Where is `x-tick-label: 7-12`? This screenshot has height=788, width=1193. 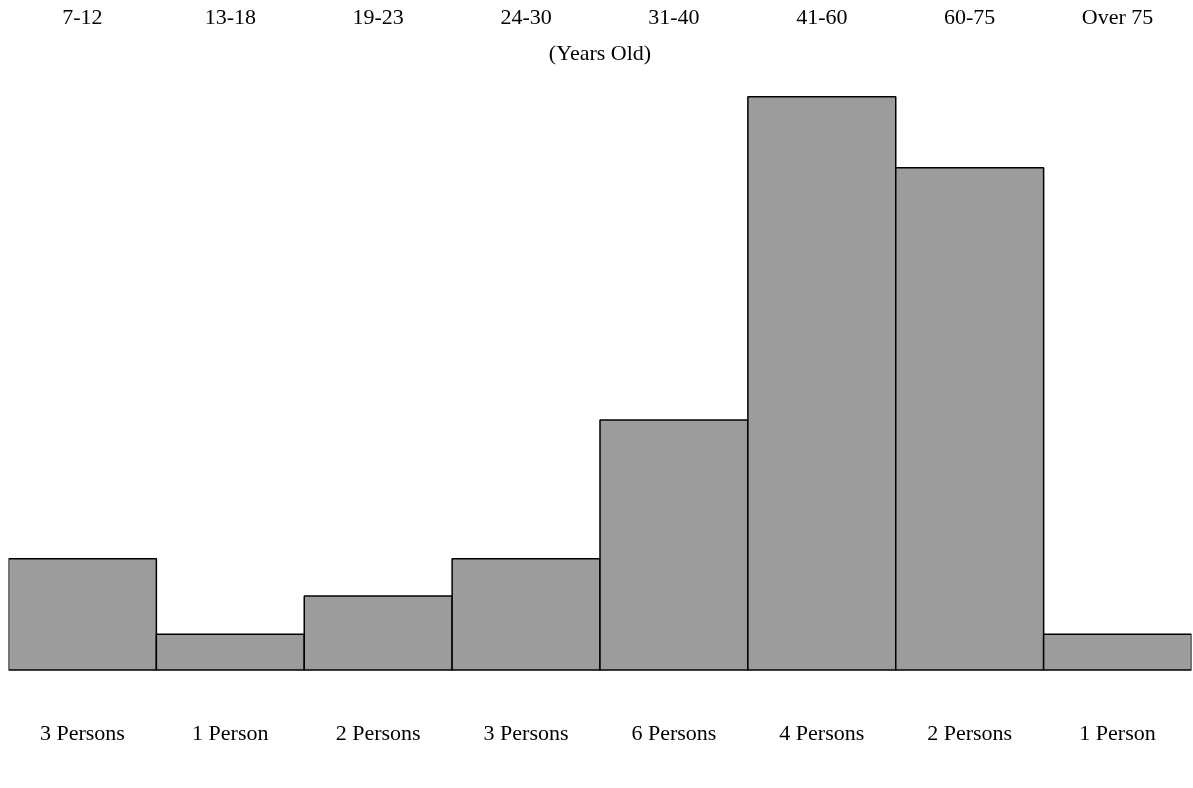
x-tick-label: 7-12 is located at coordinates (82, 16).